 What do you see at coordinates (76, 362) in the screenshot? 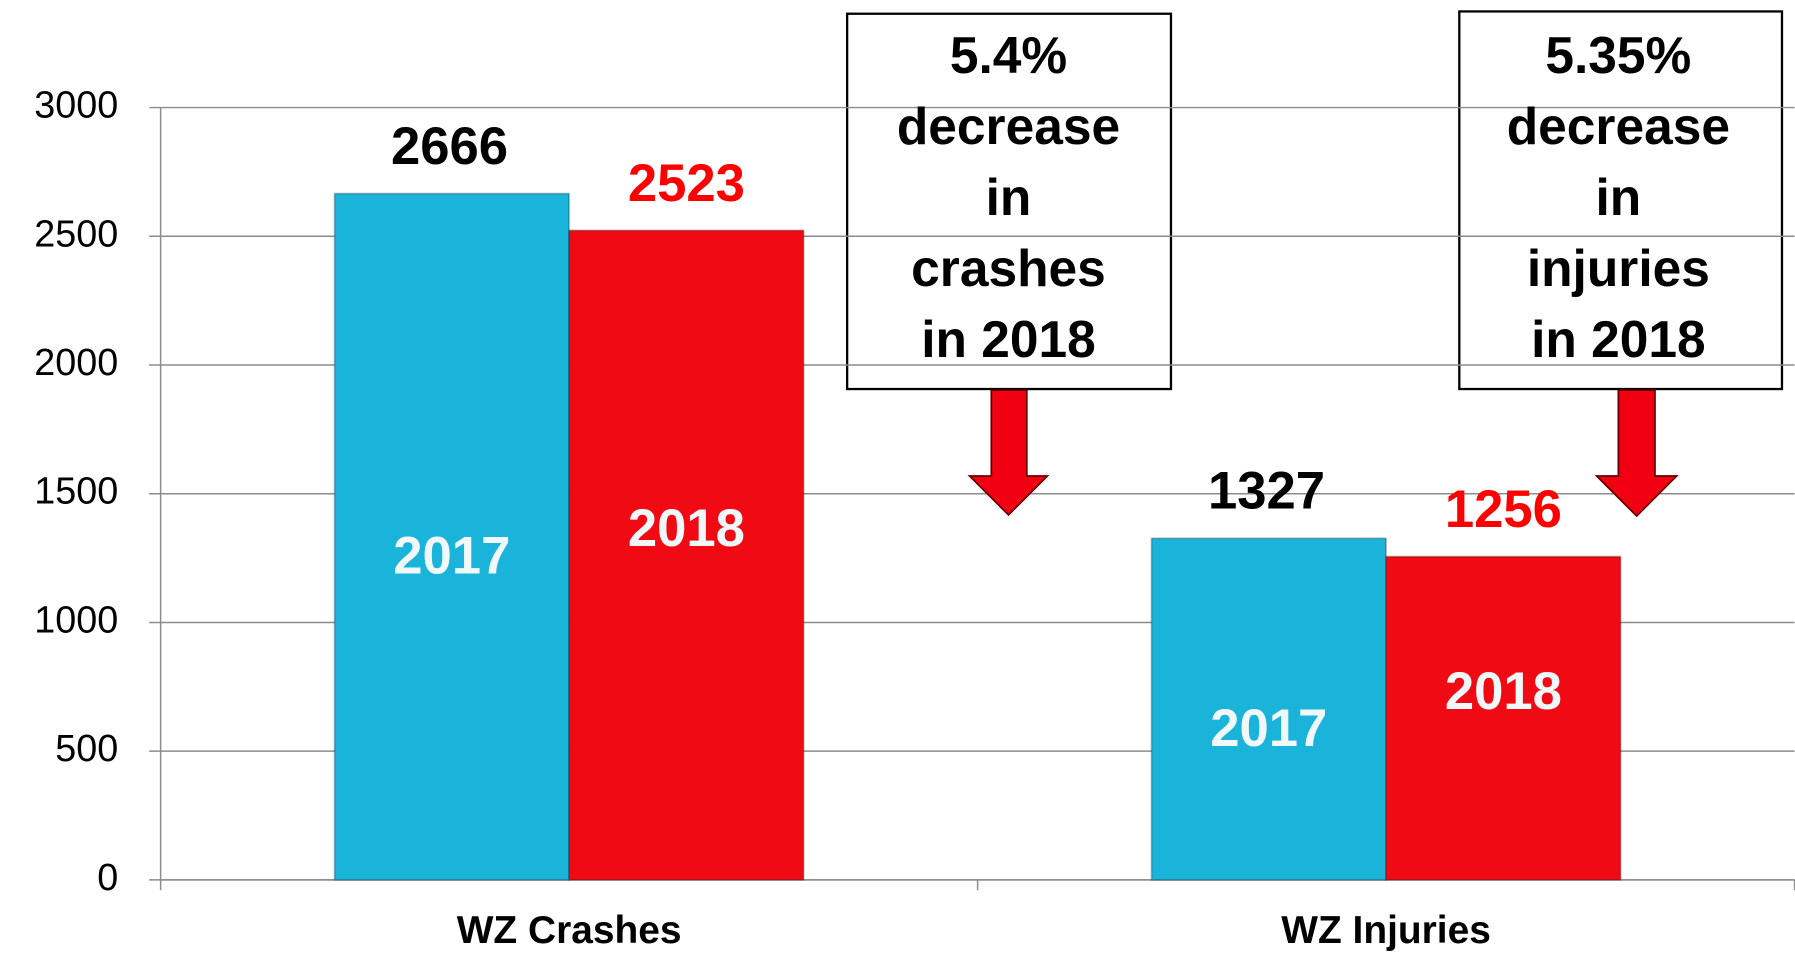
I see `y-tick-label: 2000` at bounding box center [76, 362].